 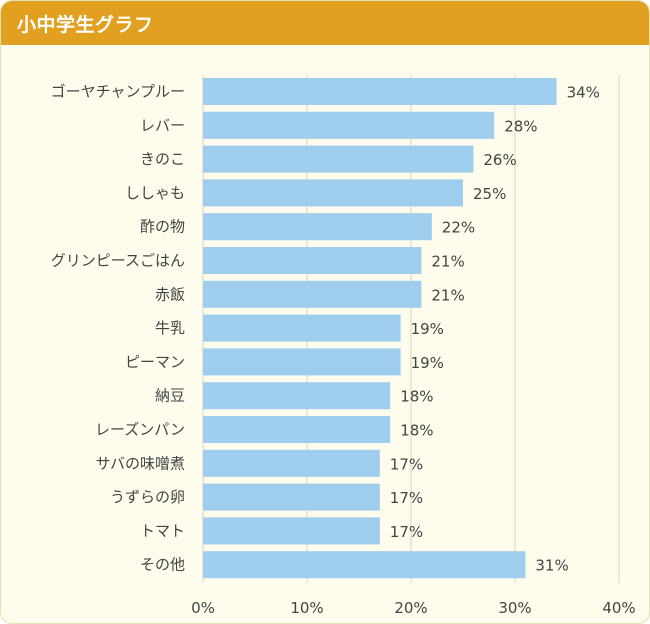 What do you see at coordinates (618, 608) in the screenshot?
I see `x-tick-label: 40%` at bounding box center [618, 608].